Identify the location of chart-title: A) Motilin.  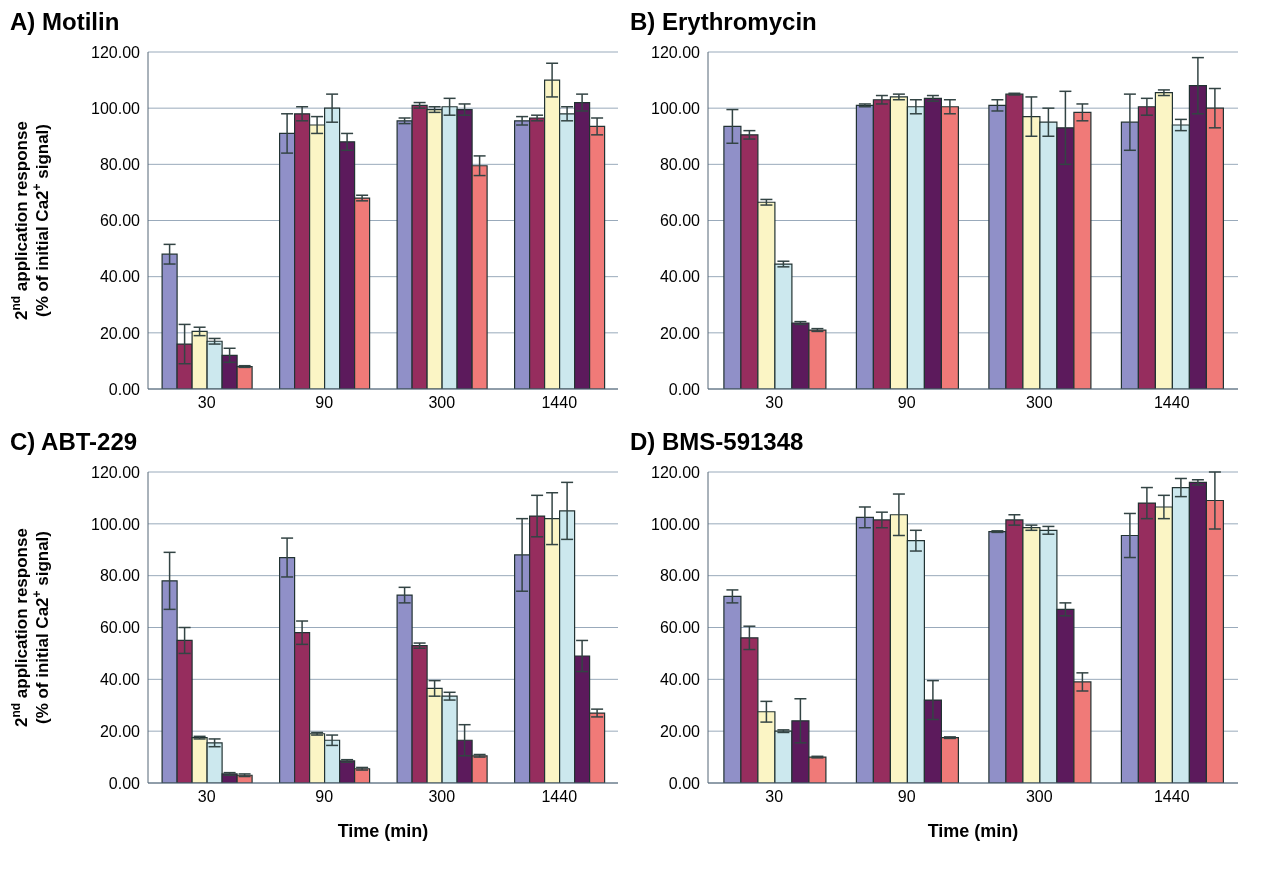
(65, 22).